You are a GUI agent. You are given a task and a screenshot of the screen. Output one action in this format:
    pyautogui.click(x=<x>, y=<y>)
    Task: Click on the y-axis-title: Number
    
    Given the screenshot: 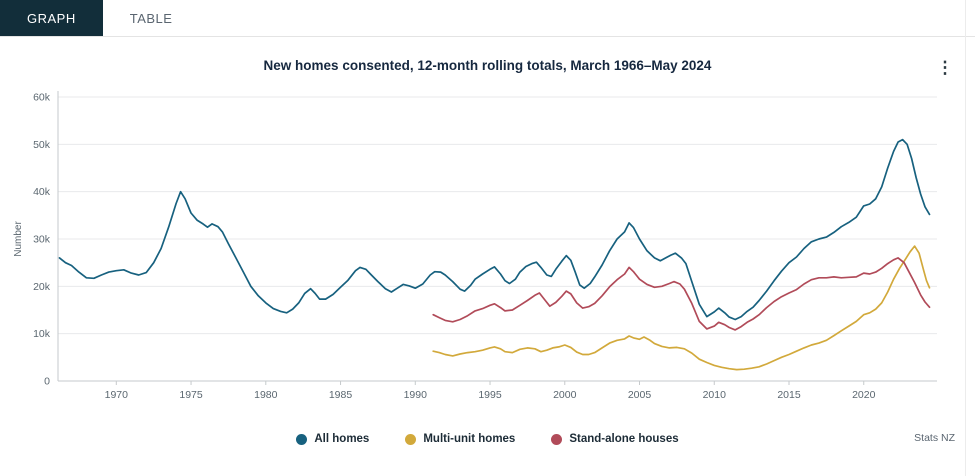 What is the action you would take?
    pyautogui.click(x=18, y=239)
    